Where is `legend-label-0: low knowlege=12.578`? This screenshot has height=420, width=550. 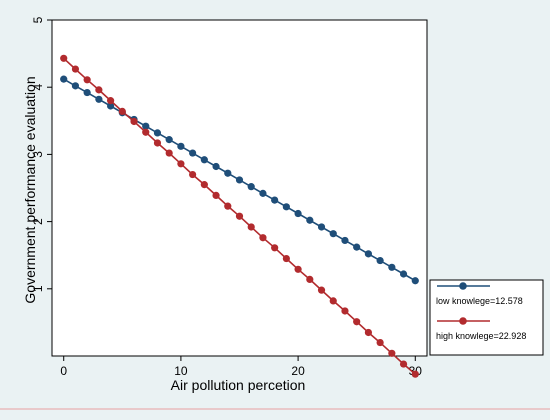 legend-label-0: low knowlege=12.578 is located at coordinates (479, 301).